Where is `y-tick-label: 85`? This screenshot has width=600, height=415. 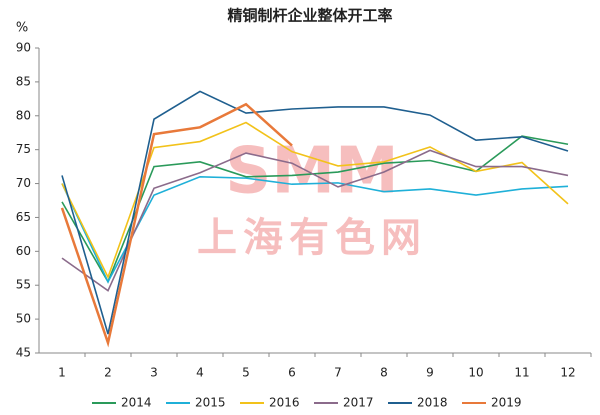
y-tick-label: 85 is located at coordinates (23, 81).